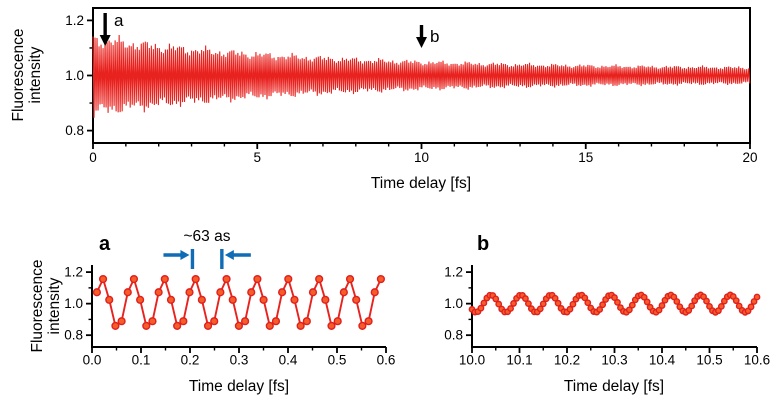 This screenshot has height=406, width=777. I want to click on x-tick-label: 10.4, so click(662, 360).